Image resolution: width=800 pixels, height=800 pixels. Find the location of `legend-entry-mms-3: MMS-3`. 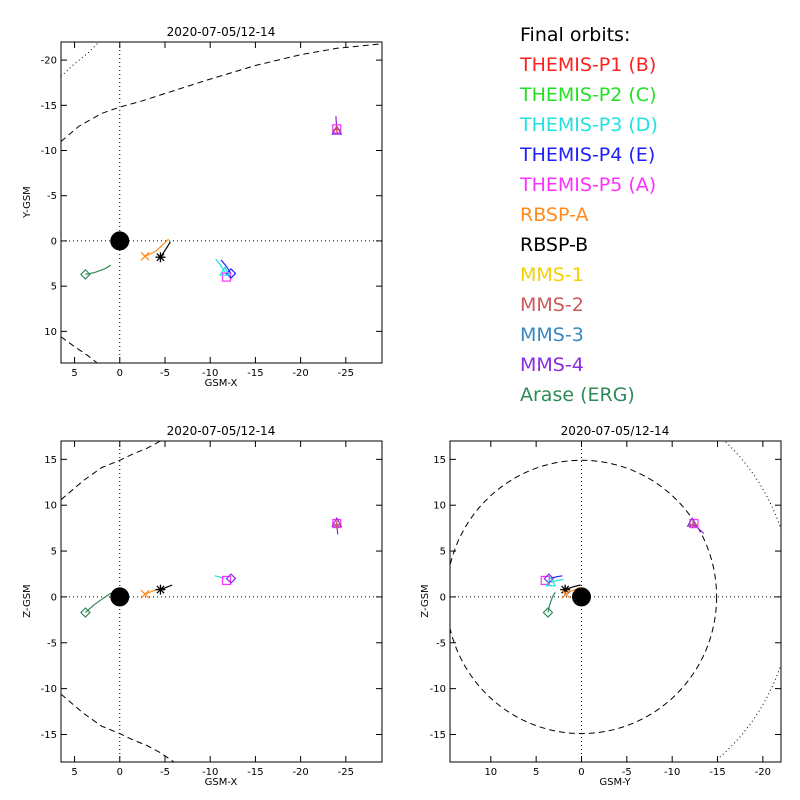

legend-entry-mms-3: MMS-3 is located at coordinates (552, 335).